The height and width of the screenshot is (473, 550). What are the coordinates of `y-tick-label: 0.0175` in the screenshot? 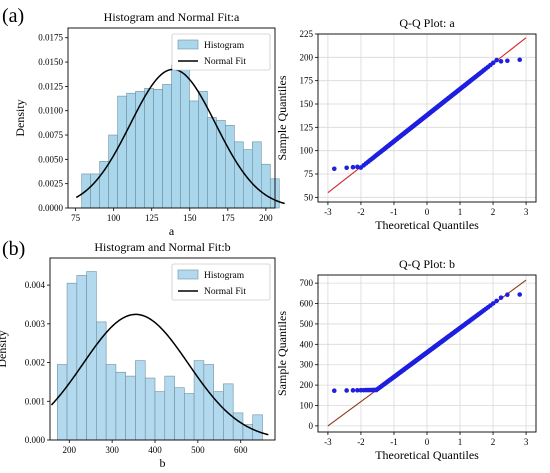 It's located at (50, 38).